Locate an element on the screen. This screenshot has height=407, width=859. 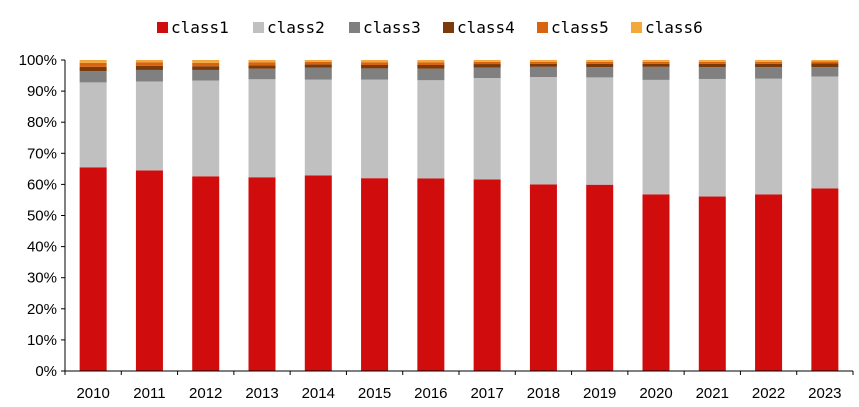
x-tick-label: 2023 is located at coordinates (824, 393).